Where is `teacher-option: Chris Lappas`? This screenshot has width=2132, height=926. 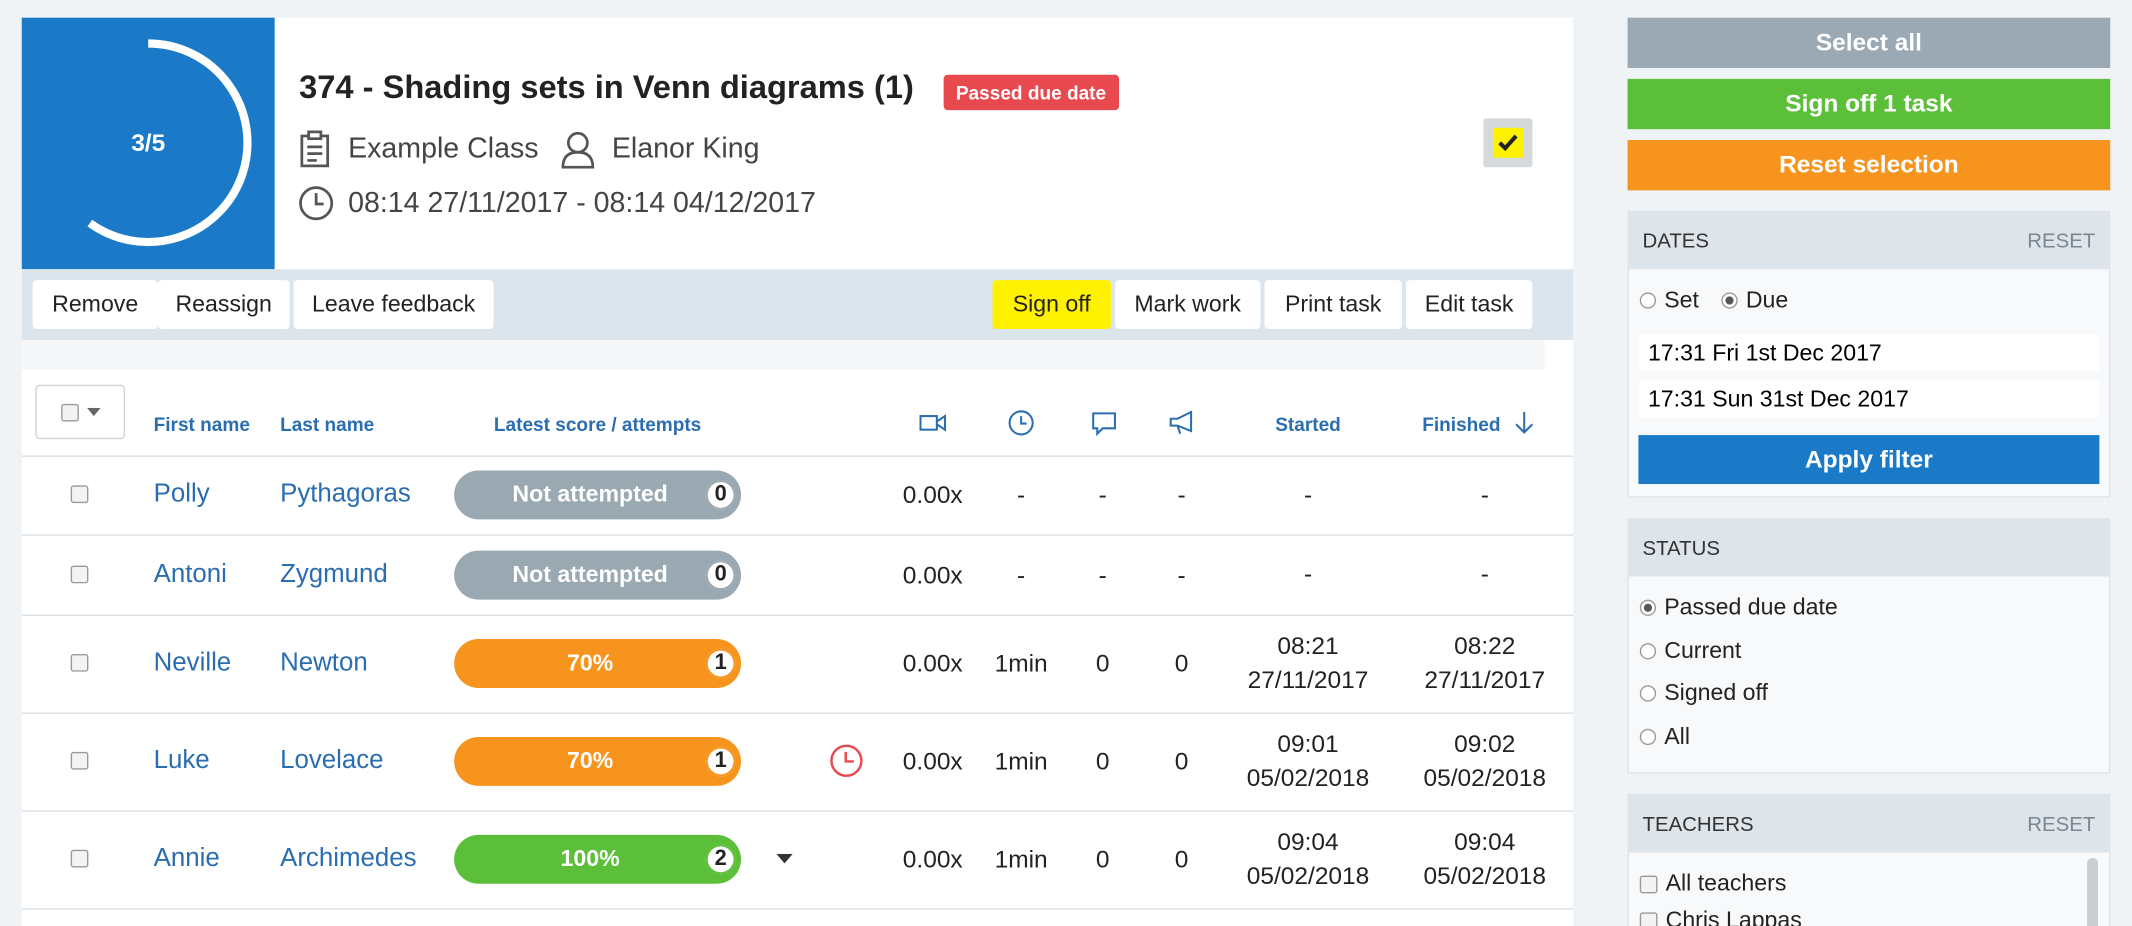 teacher-option: Chris Lappas is located at coordinates (1720, 916).